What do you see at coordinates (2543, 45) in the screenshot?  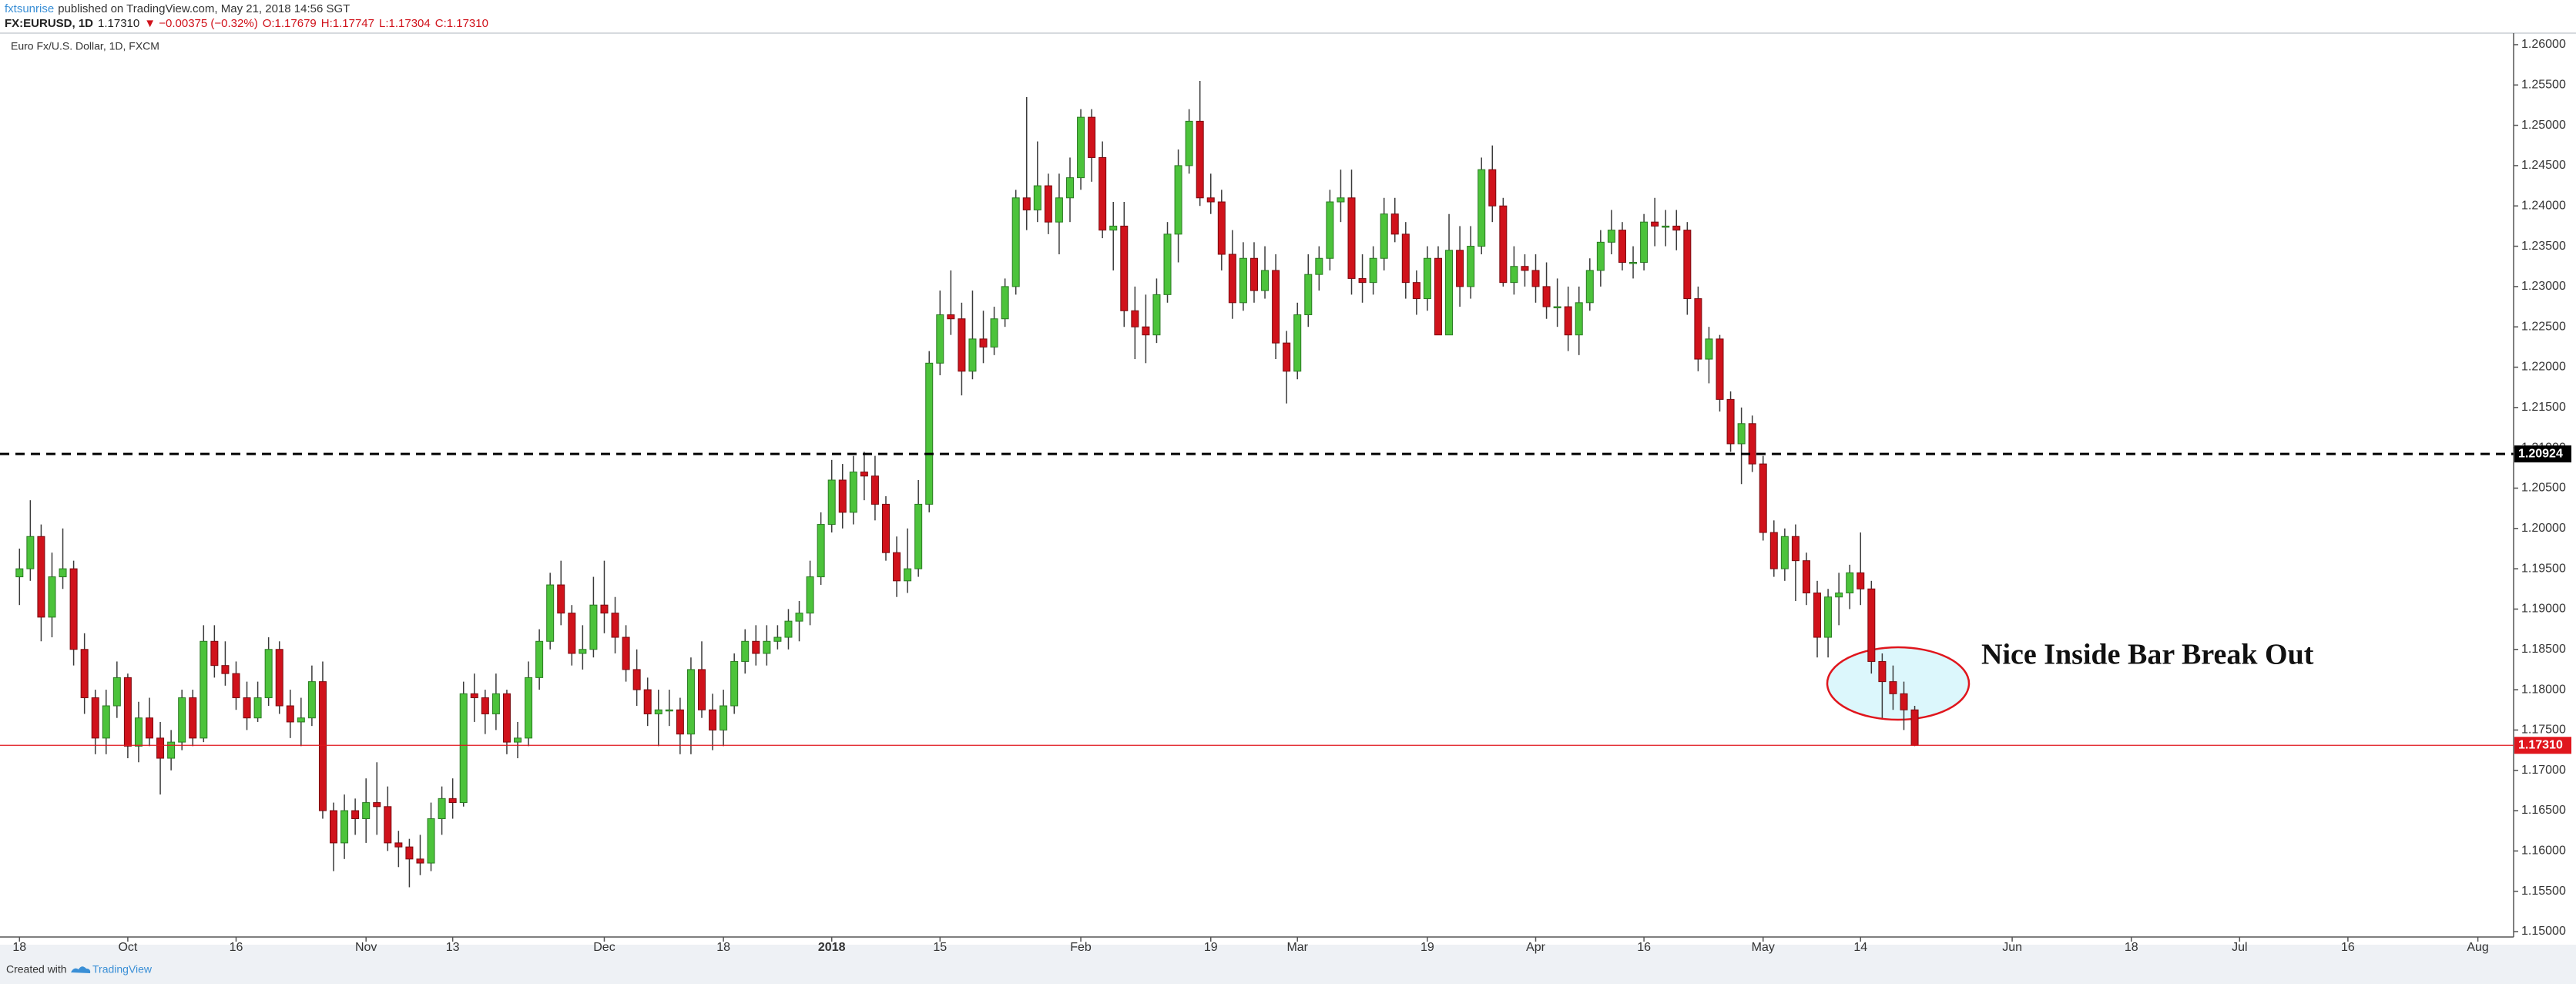 I see `y-tick-label: 1.26000` at bounding box center [2543, 45].